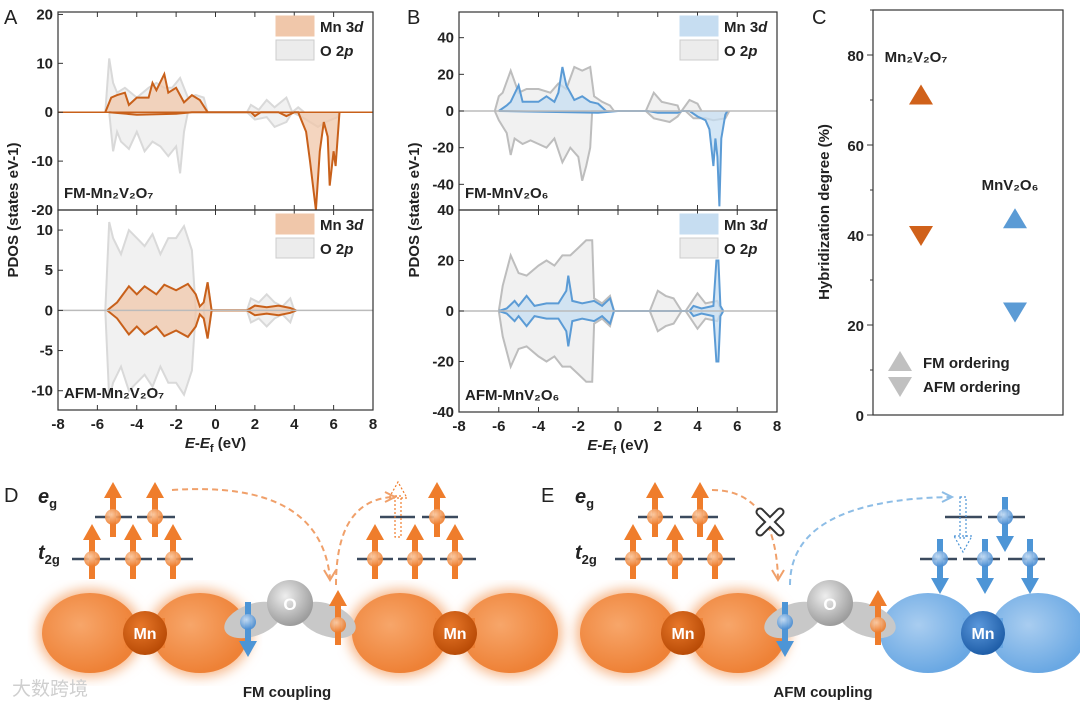 This screenshot has height=707, width=1080. I want to click on x-tick-label: 2, so click(658, 426).